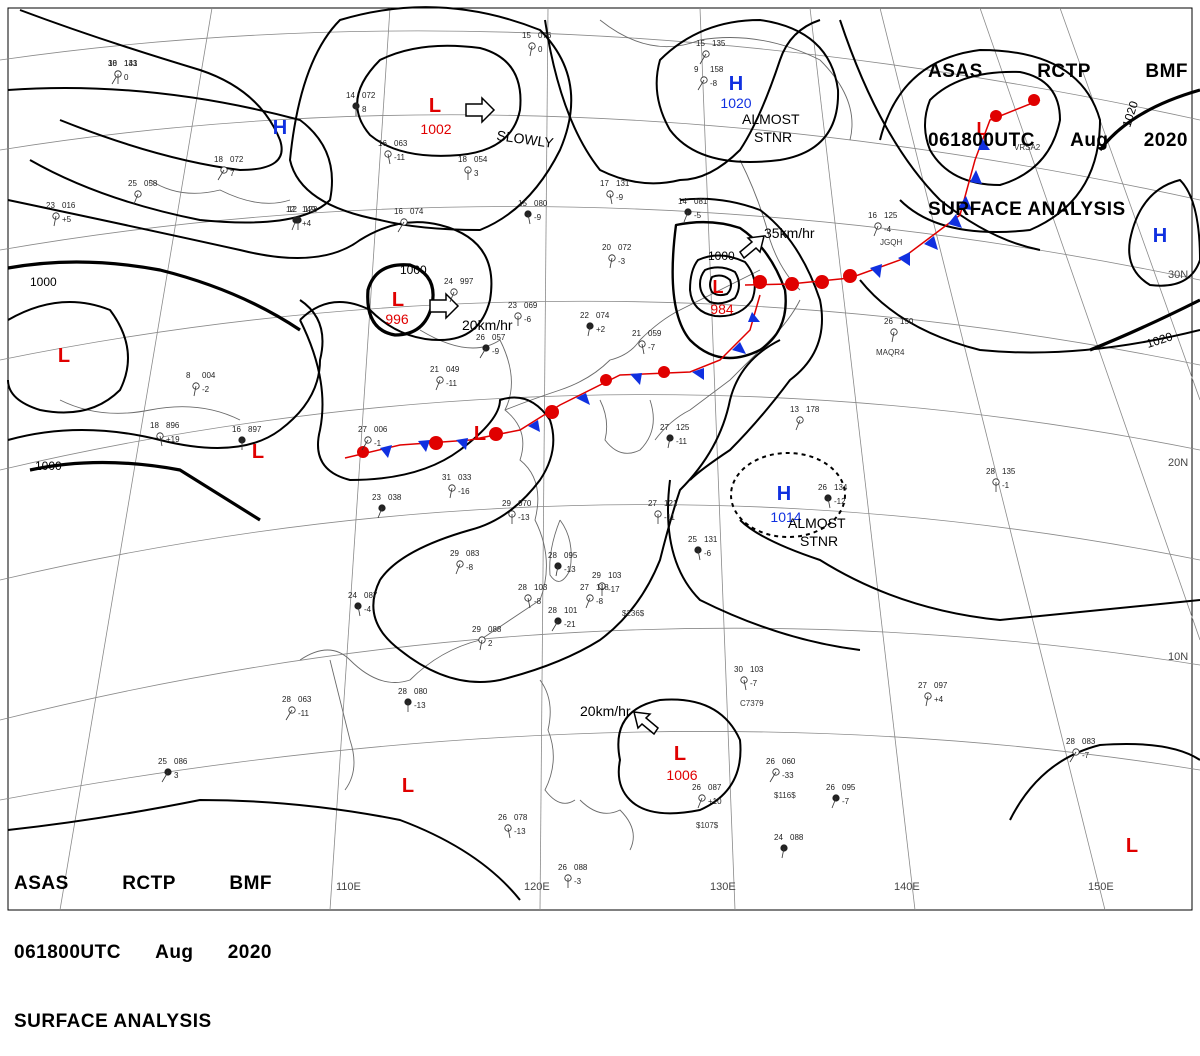 The image size is (1200, 1056). I want to click on station-plot: 20 072 -3, so click(617, 256).